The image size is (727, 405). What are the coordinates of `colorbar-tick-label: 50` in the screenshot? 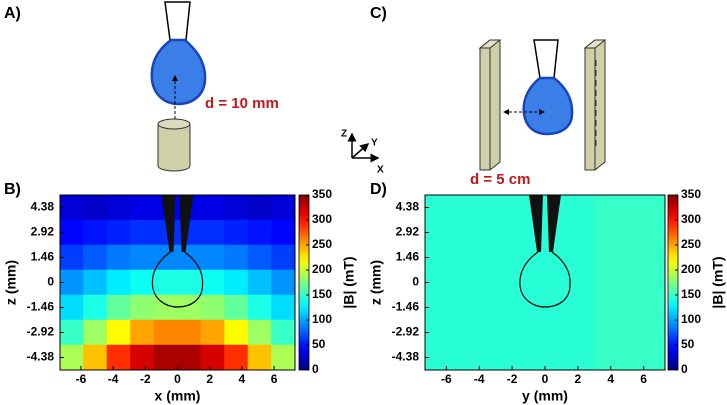 It's located at (319, 344).